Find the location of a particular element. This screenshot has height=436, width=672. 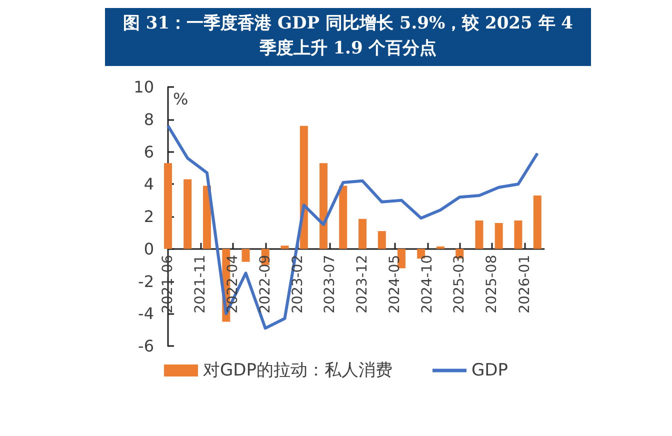

chart-title: 图 31：一季度香港 GDP 同比增长 5.9%，较 2025 年 4 季度上升 1.9 个百分点 is located at coordinates (348, 36).